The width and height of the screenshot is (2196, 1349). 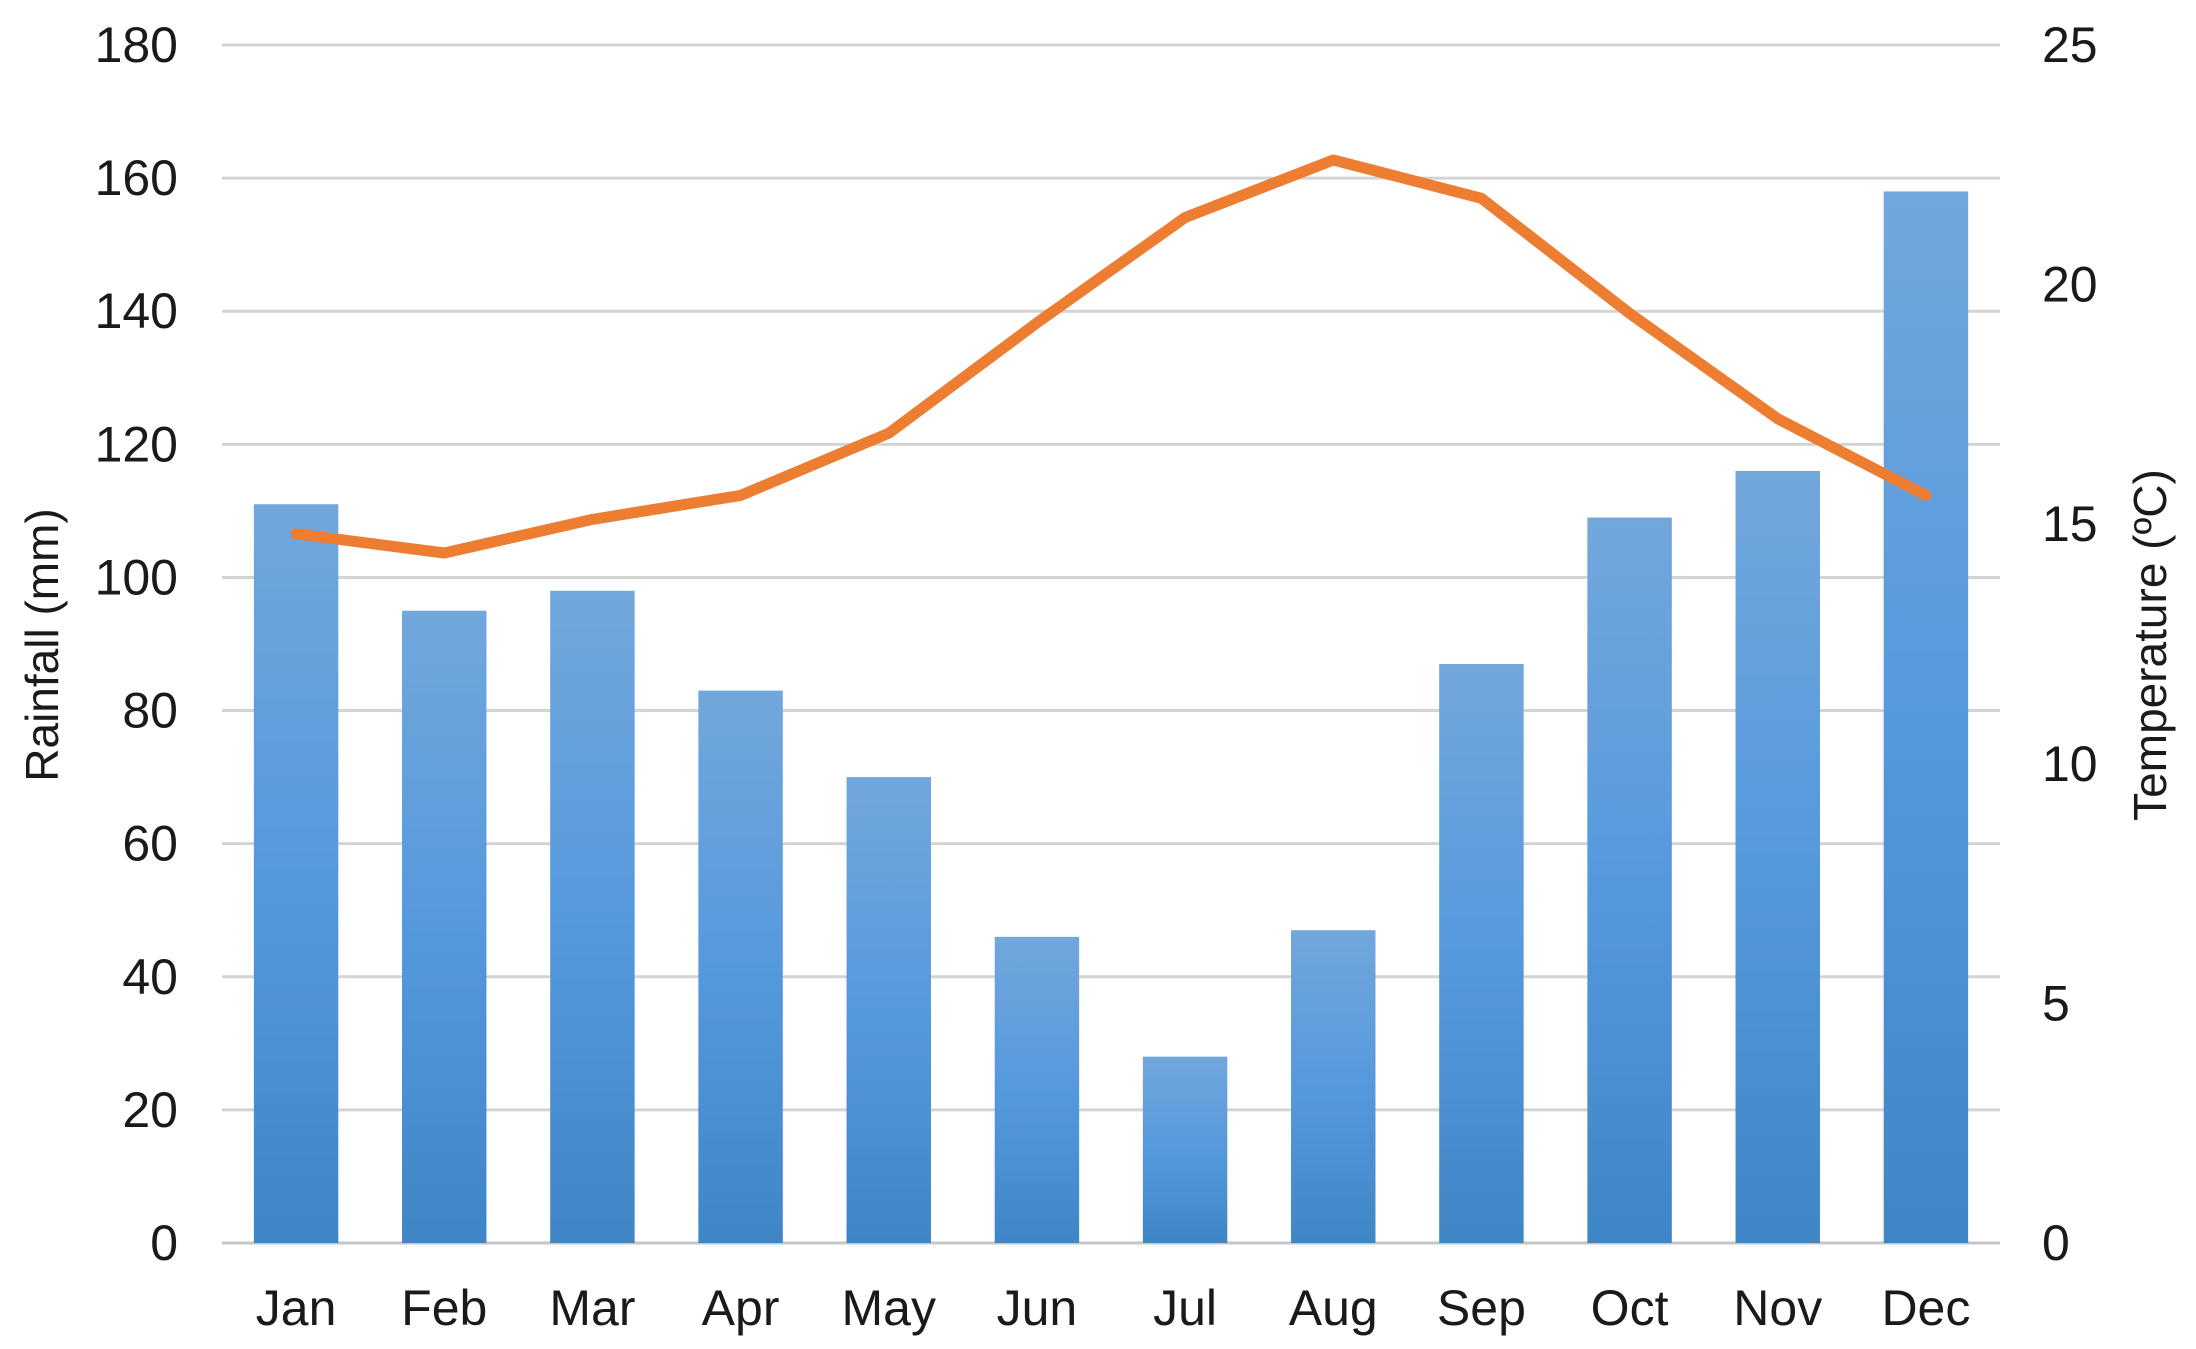 I want to click on left-tick-label: 120, so click(x=136, y=444).